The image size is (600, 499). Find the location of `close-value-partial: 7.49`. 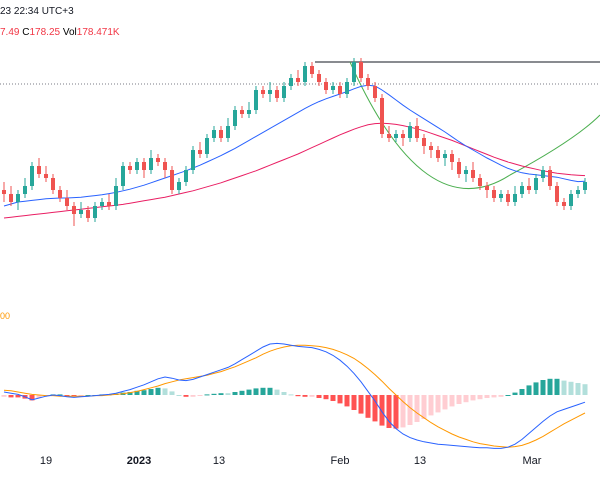

close-value-partial: 7.49 is located at coordinates (10, 32).